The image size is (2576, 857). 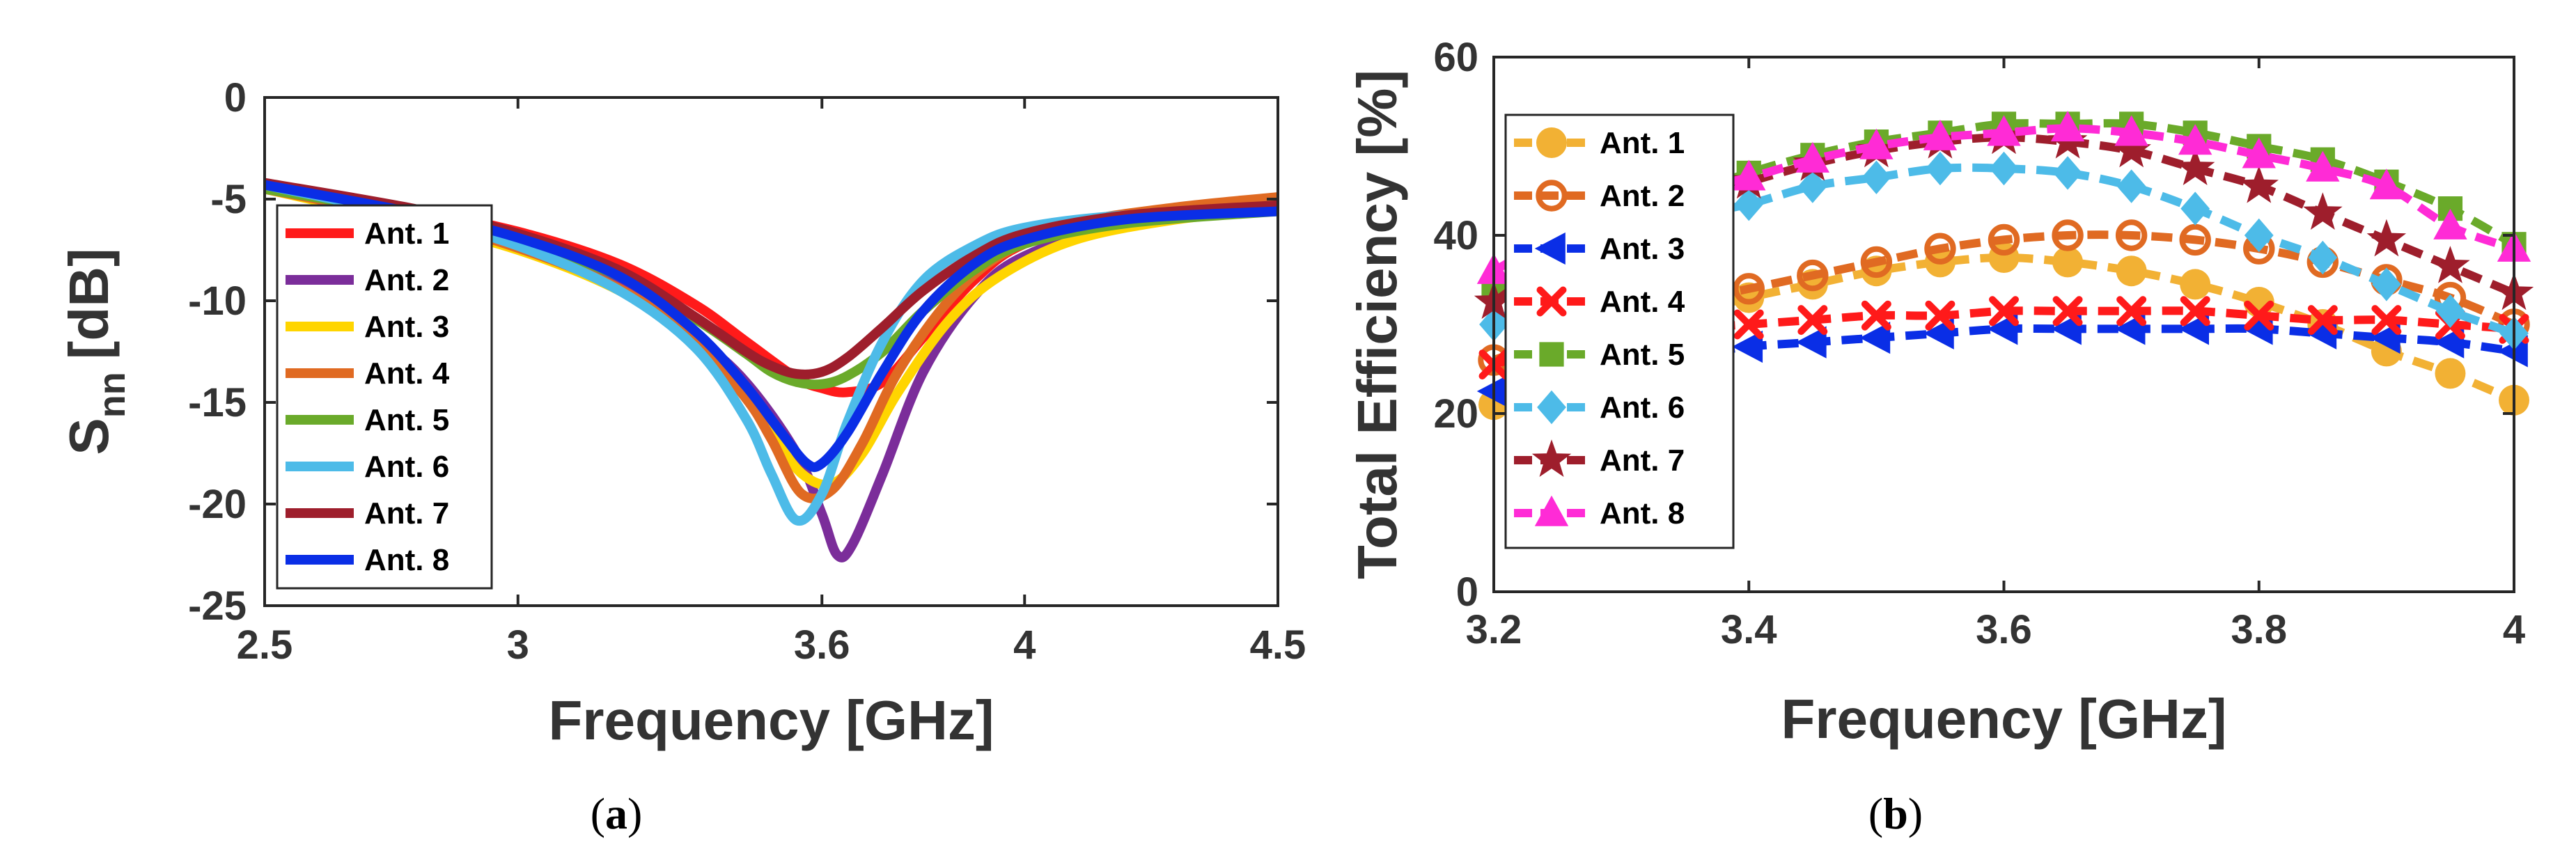 What do you see at coordinates (1642, 408) in the screenshot?
I see `chart-b-legend-label: Ant. 6` at bounding box center [1642, 408].